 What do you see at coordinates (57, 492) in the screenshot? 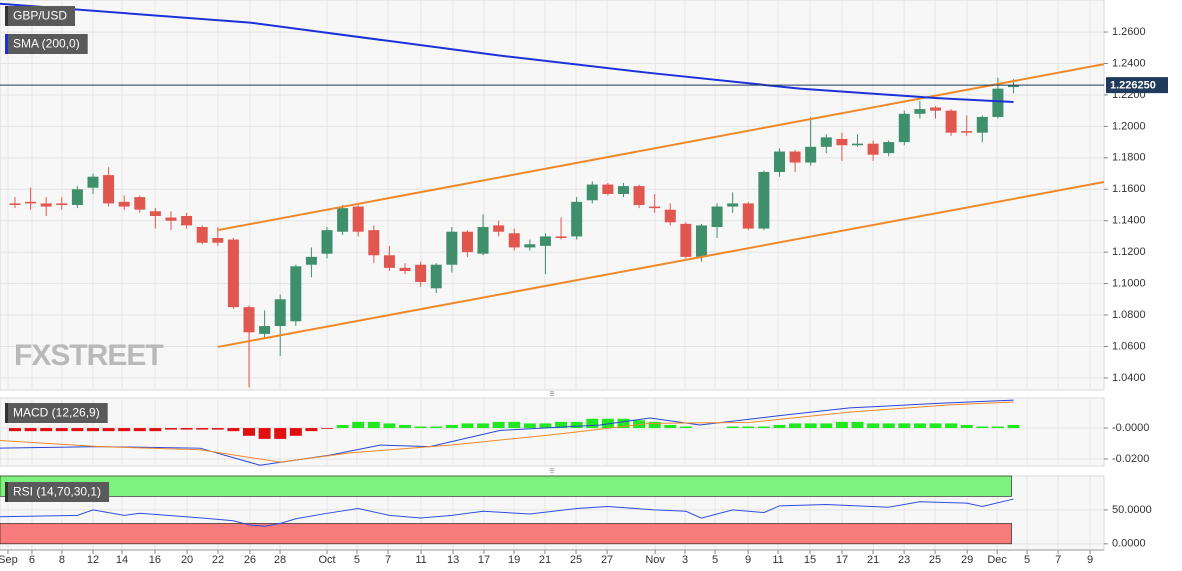
I see `label-text: RSI (14,70,30,1)` at bounding box center [57, 492].